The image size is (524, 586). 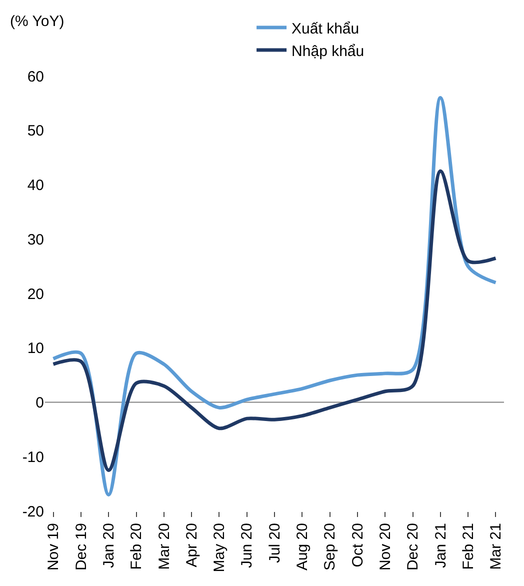 I want to click on x-tick-label: Dec 20, so click(x=413, y=547).